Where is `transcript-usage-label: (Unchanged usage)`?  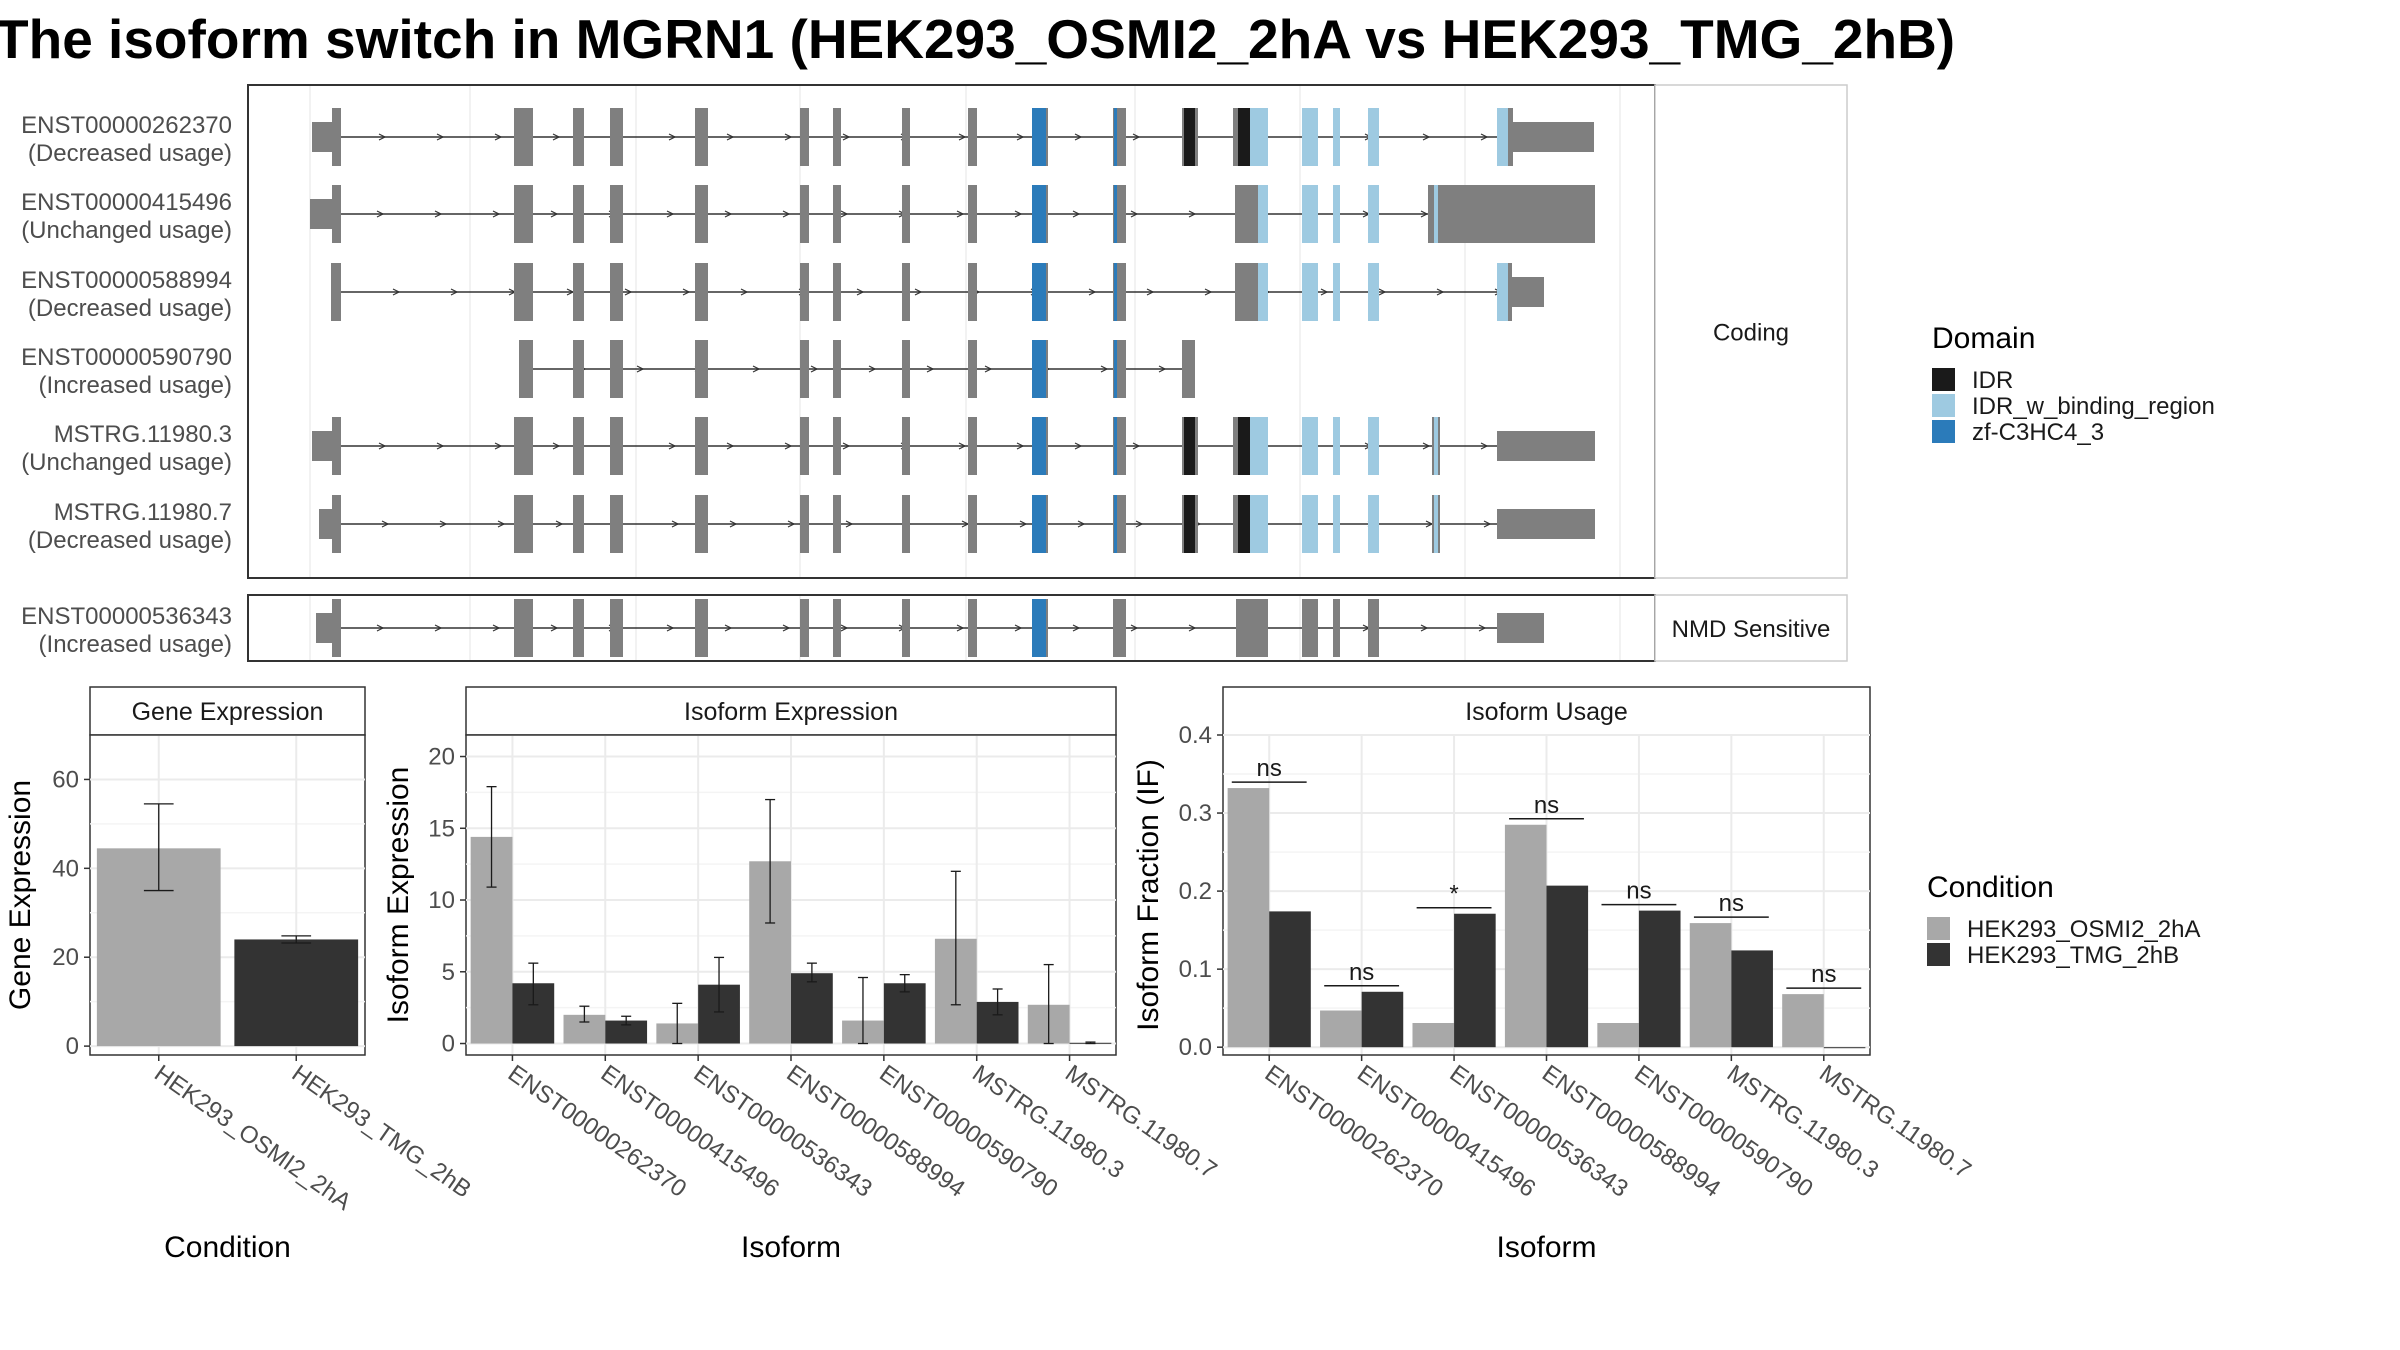 transcript-usage-label: (Unchanged usage) is located at coordinates (126, 230).